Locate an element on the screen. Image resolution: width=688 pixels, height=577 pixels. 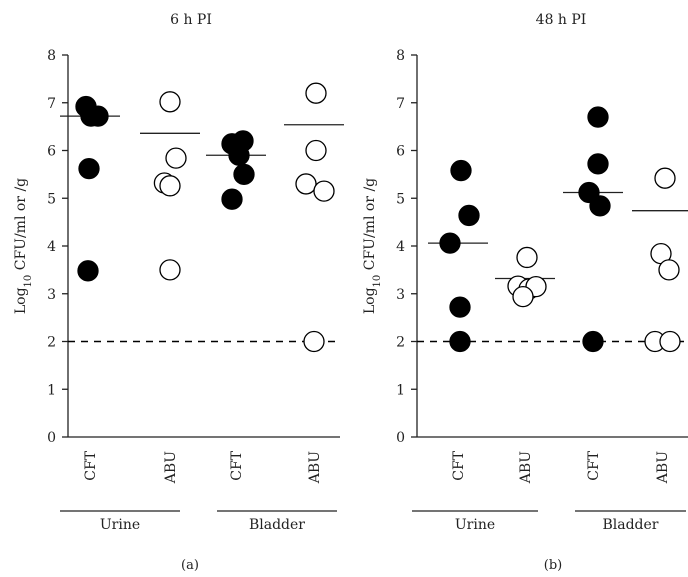
panel-label: (a) is located at coordinates (190, 565).